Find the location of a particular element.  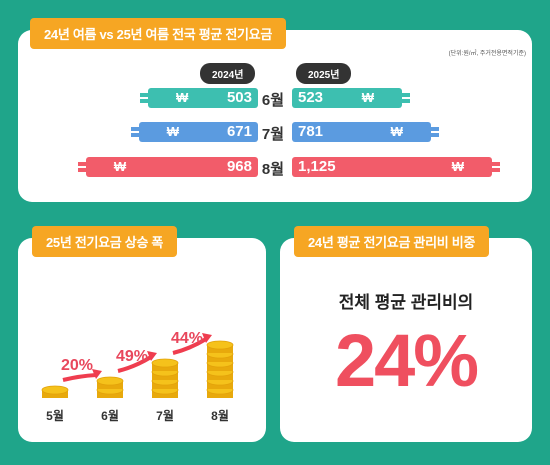

watermark-logo: 경상일보 is located at coordinates (366, 418).